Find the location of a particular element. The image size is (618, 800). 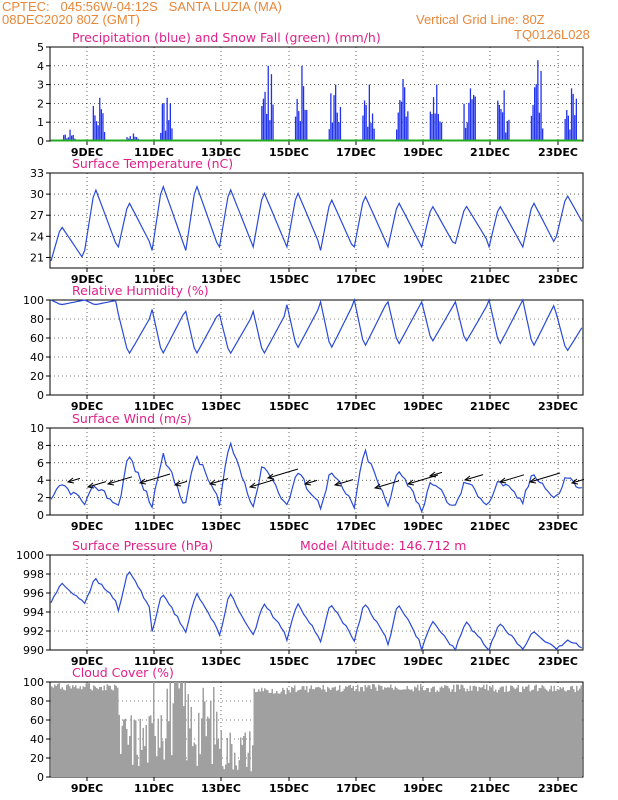

panel5-annotation: Model Altitude: 146.712 m is located at coordinates (383, 545).